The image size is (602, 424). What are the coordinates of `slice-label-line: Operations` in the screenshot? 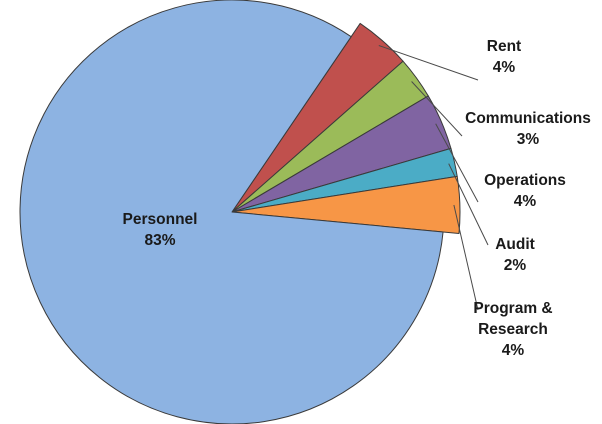 It's located at (525, 180).